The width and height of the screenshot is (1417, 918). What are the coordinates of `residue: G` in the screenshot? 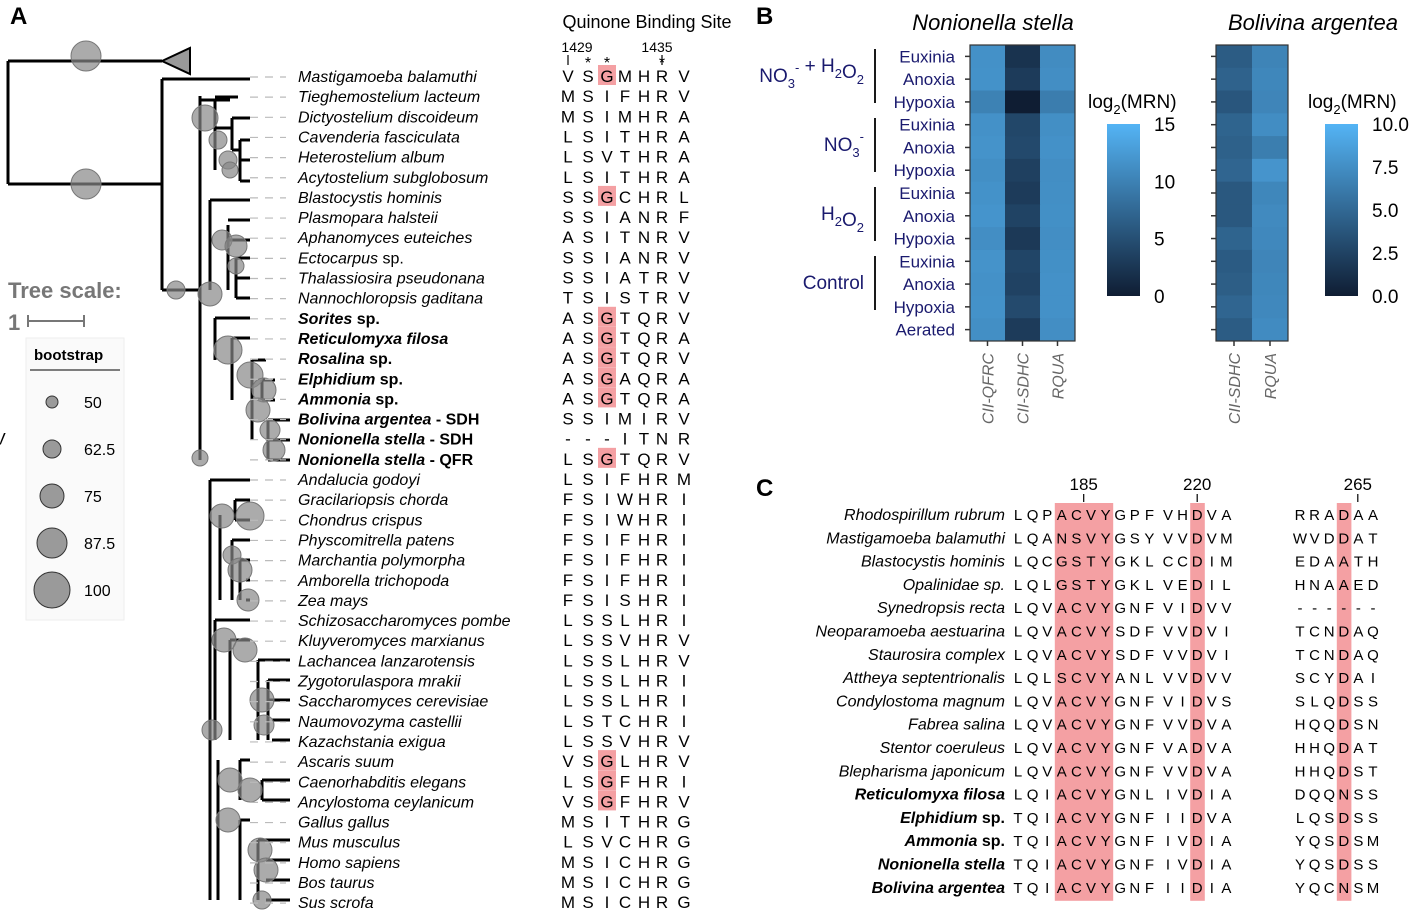 It's located at (1120, 888).